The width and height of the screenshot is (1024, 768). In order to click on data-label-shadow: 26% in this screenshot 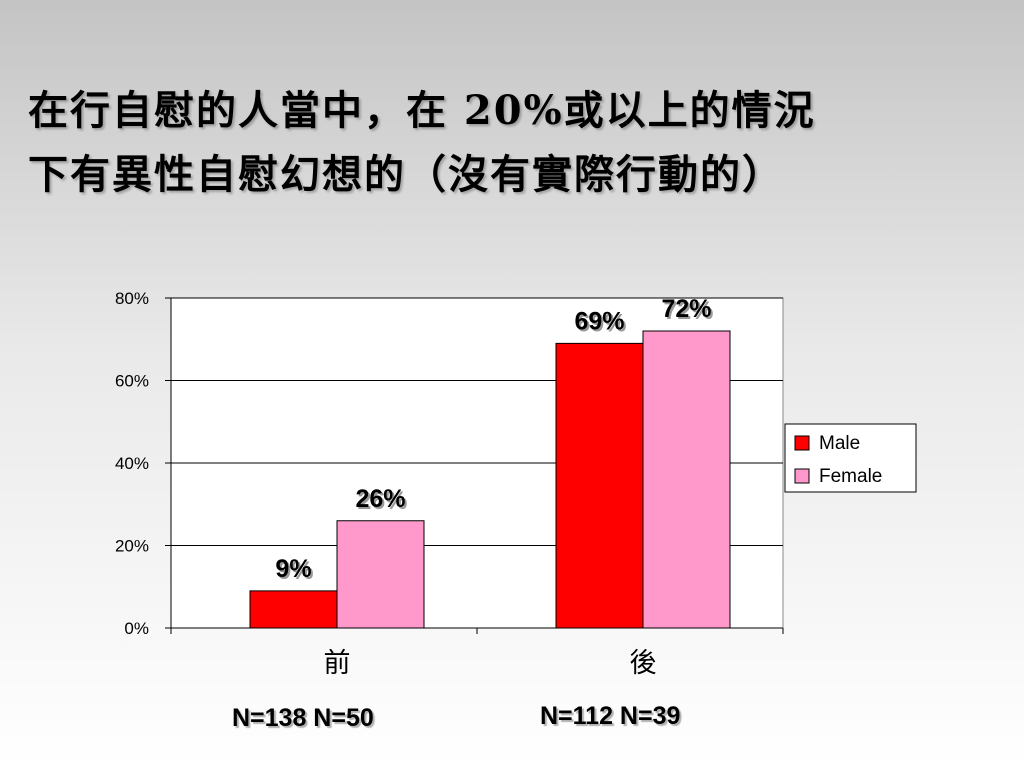, I will do `click(382, 501)`.